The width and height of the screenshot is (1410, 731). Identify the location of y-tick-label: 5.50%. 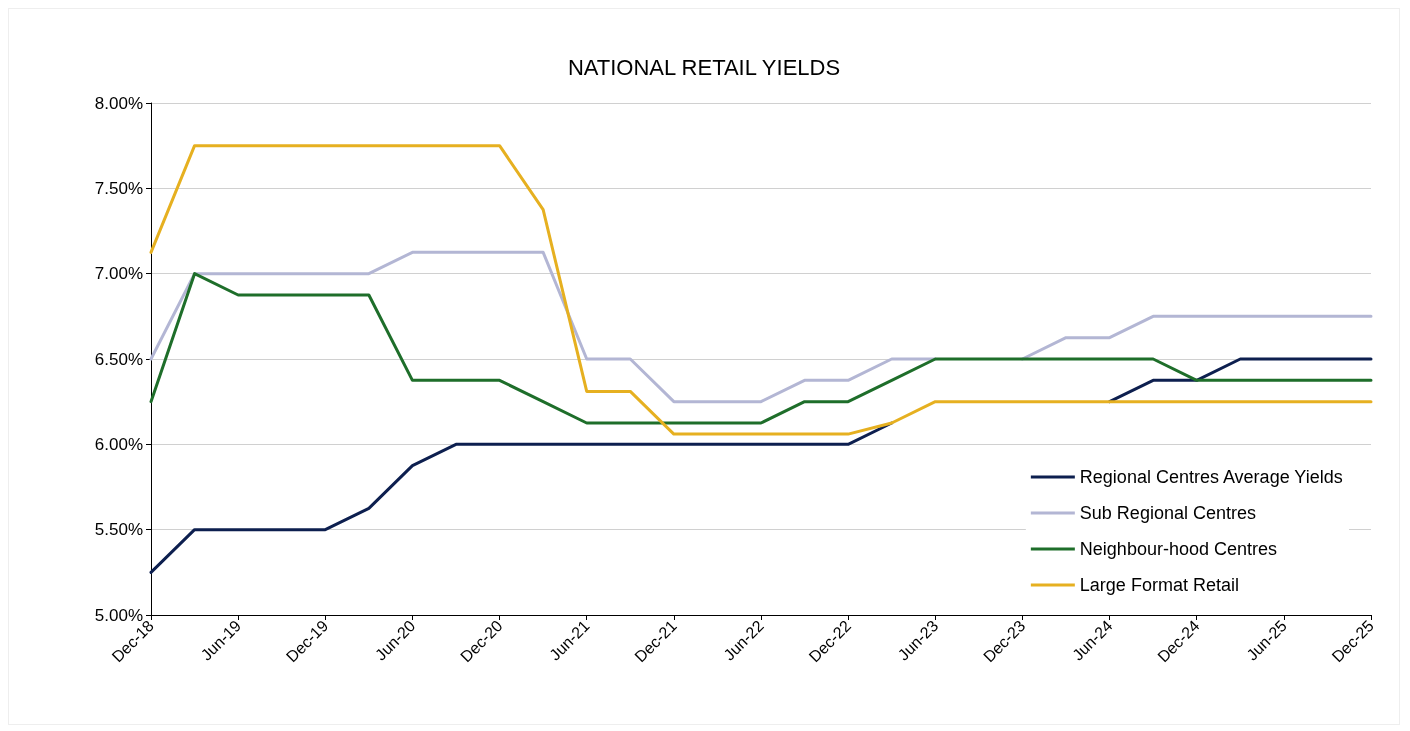
(118, 530).